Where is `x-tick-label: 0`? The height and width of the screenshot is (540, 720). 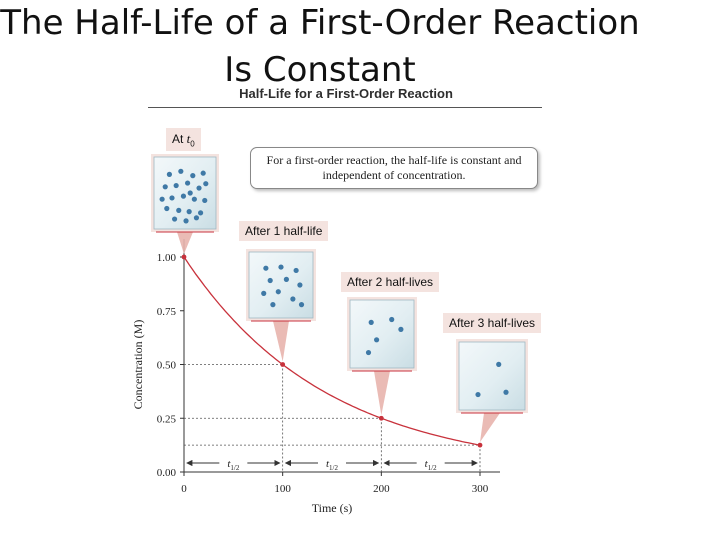
x-tick-label: 0 is located at coordinates (184, 489).